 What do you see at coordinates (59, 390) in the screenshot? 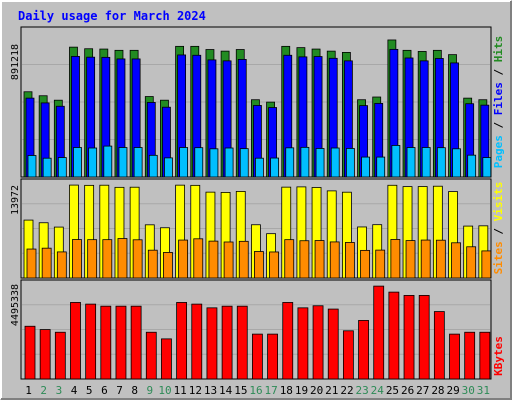
I see `day-label: 3` at bounding box center [59, 390].